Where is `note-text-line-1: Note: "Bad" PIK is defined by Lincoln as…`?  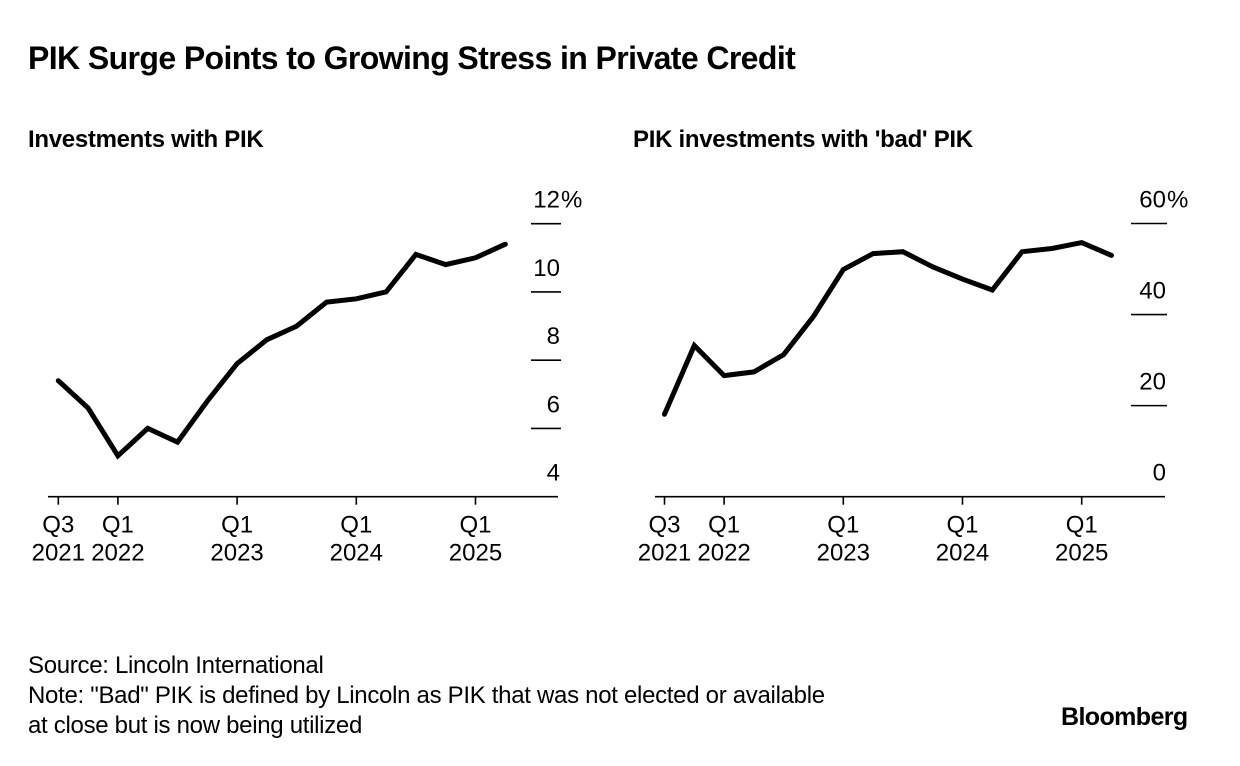
note-text-line-1: Note: "Bad" PIK is defined by Lincoln as… is located at coordinates (426, 695).